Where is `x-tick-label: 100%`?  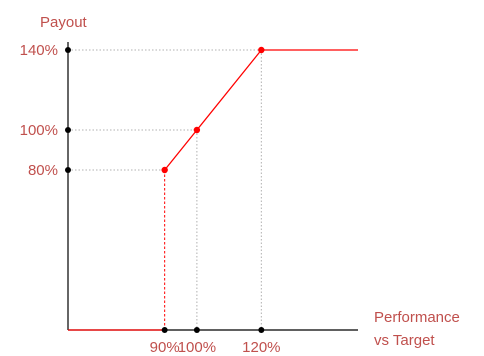 x-tick-label: 100% is located at coordinates (197, 347).